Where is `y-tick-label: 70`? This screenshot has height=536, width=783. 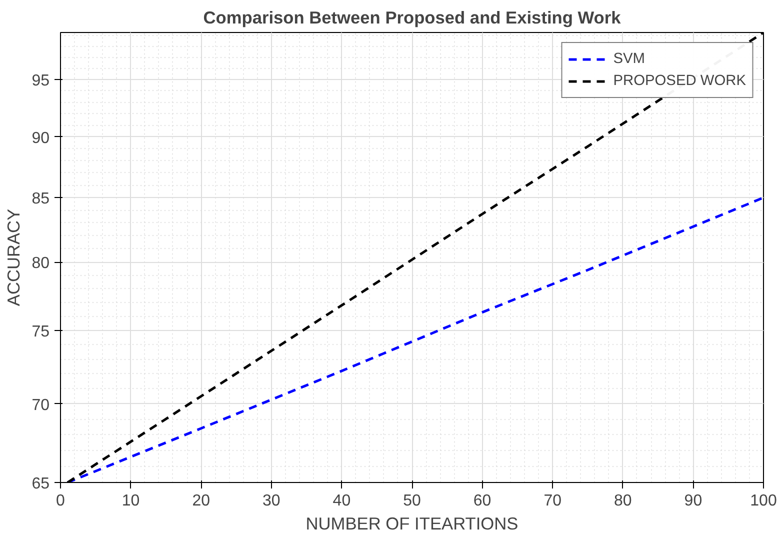 y-tick-label: 70 is located at coordinates (41, 405).